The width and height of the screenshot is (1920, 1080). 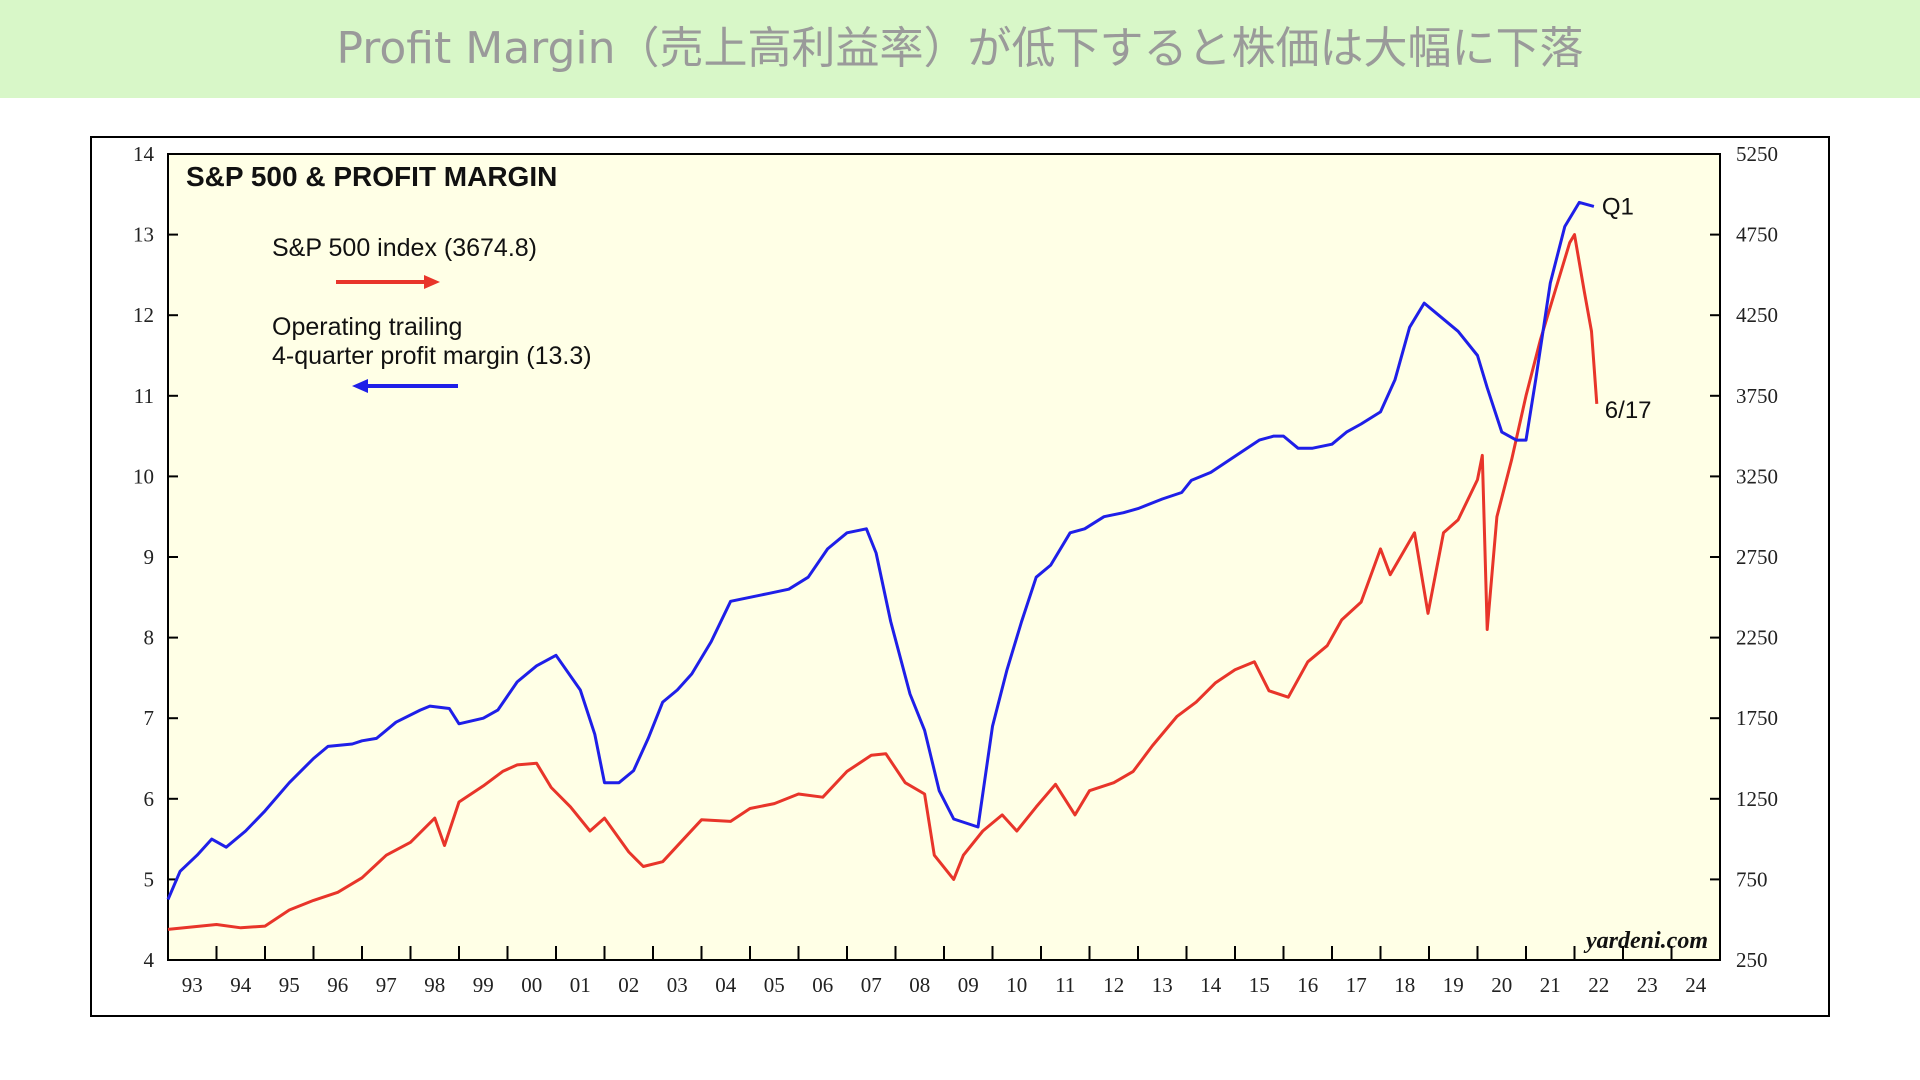 I want to click on x-tick-label: 21, so click(x=1550, y=985).